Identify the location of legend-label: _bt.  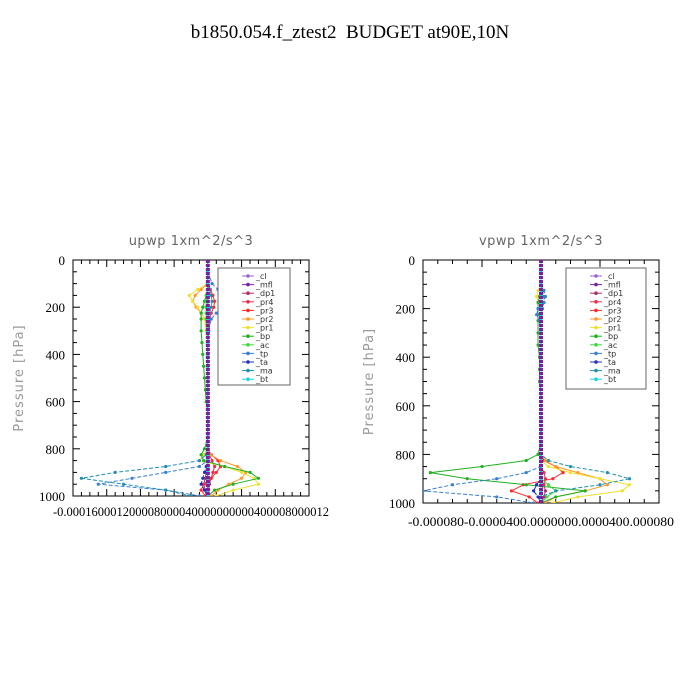
(609, 379).